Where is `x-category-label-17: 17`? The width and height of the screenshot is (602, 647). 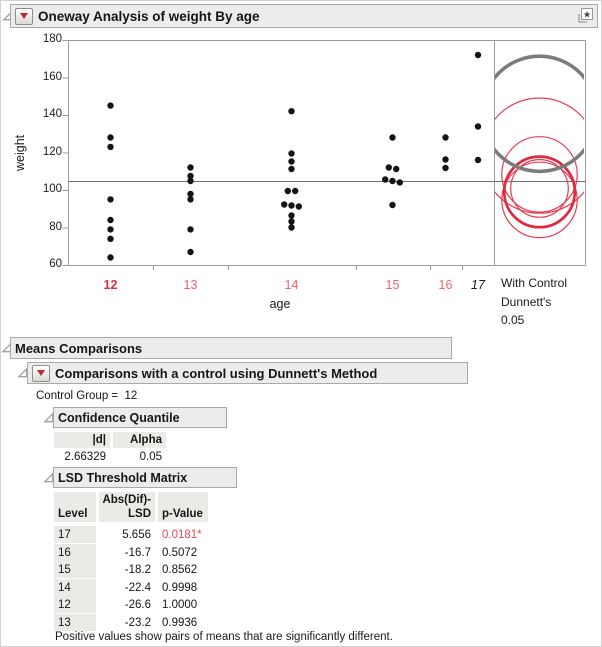 x-category-label-17: 17 is located at coordinates (478, 285).